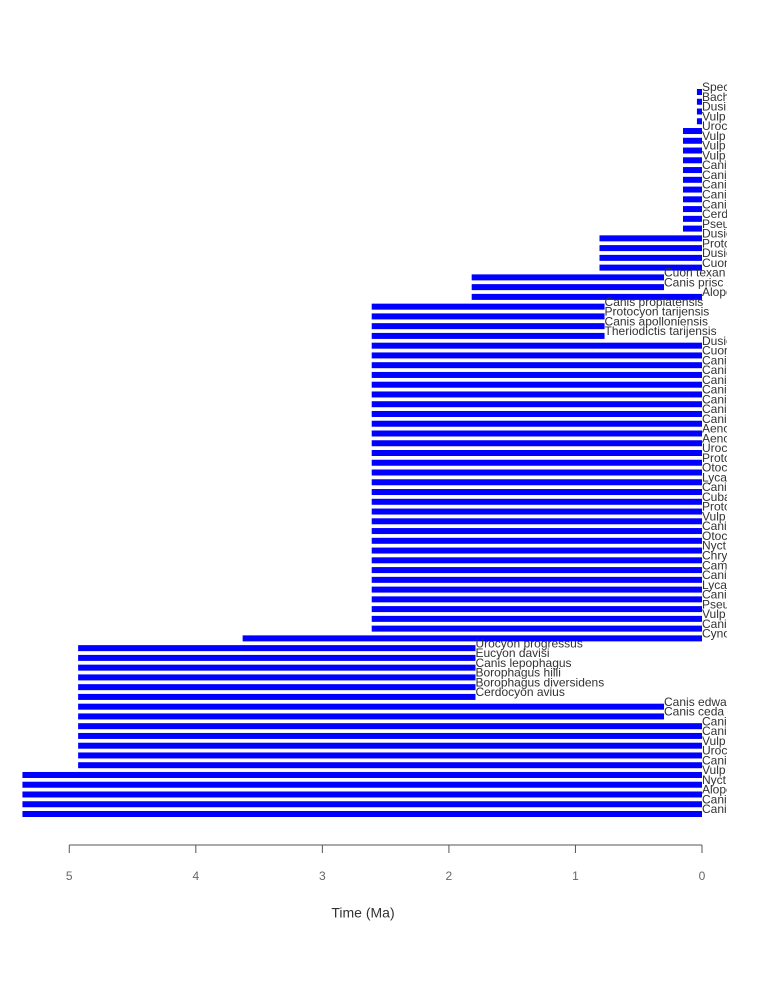 The image size is (766, 1005). Describe the element at coordinates (694, 273) in the screenshot. I see `bar-label: Cuon texan` at that location.